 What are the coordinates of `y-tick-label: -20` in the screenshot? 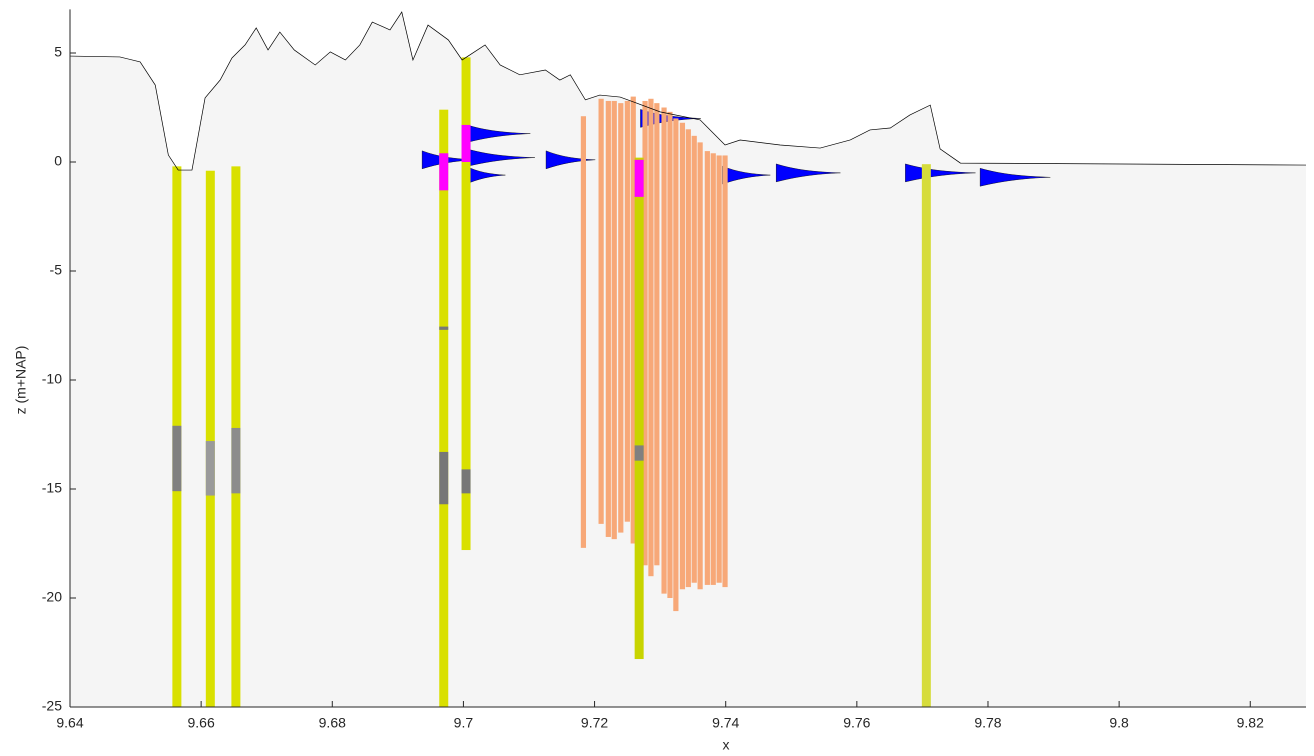 It's located at (52, 597).